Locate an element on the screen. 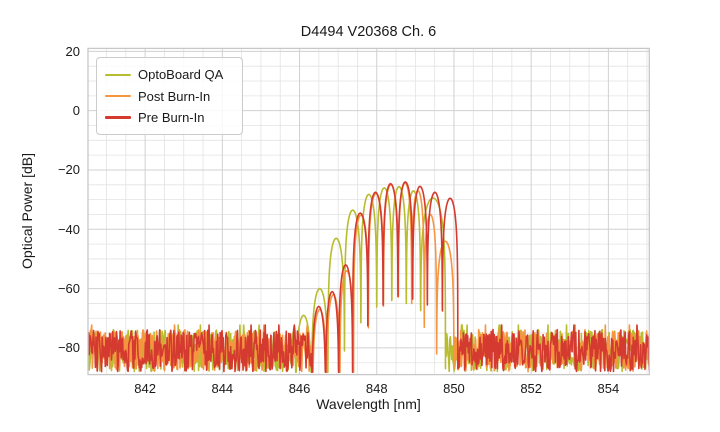  x-axis-label: Wavelength [nm] is located at coordinates (368, 404).